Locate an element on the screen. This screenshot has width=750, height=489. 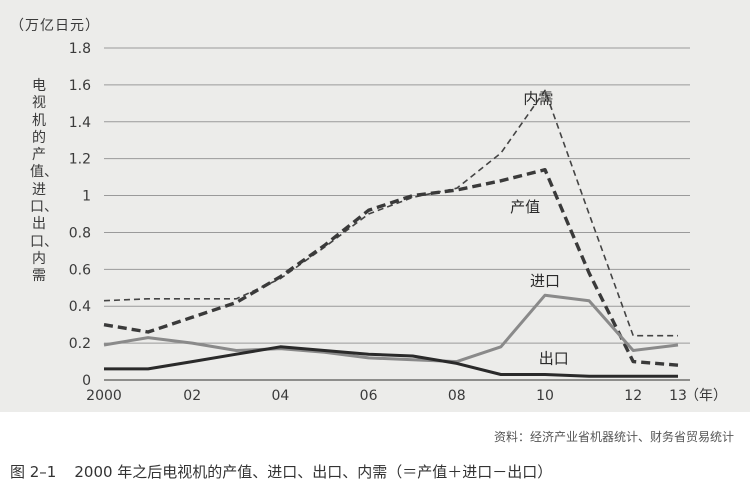
source-note: 资料：经济产业省机器统计、财务省贸易统计 is located at coordinates (613, 437).